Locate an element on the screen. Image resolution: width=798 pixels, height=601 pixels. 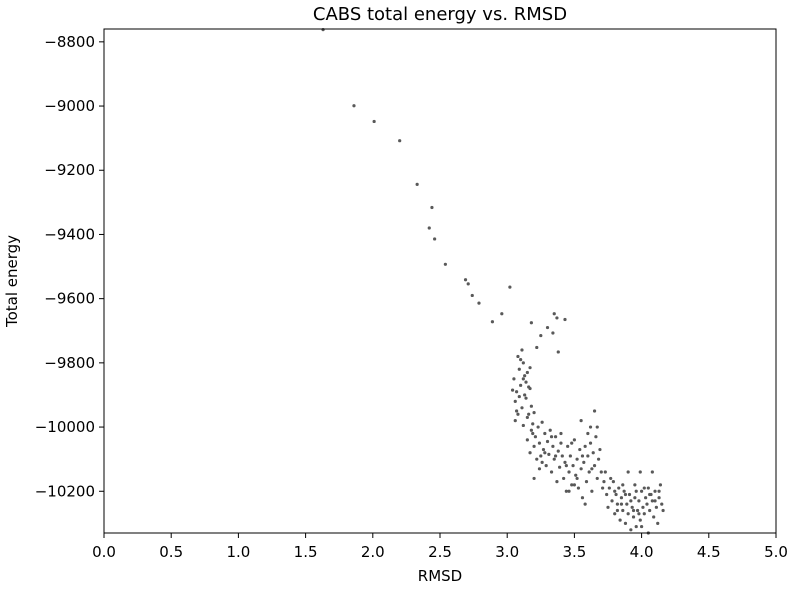
x-tick-label: 4.5 is located at coordinates (709, 552).